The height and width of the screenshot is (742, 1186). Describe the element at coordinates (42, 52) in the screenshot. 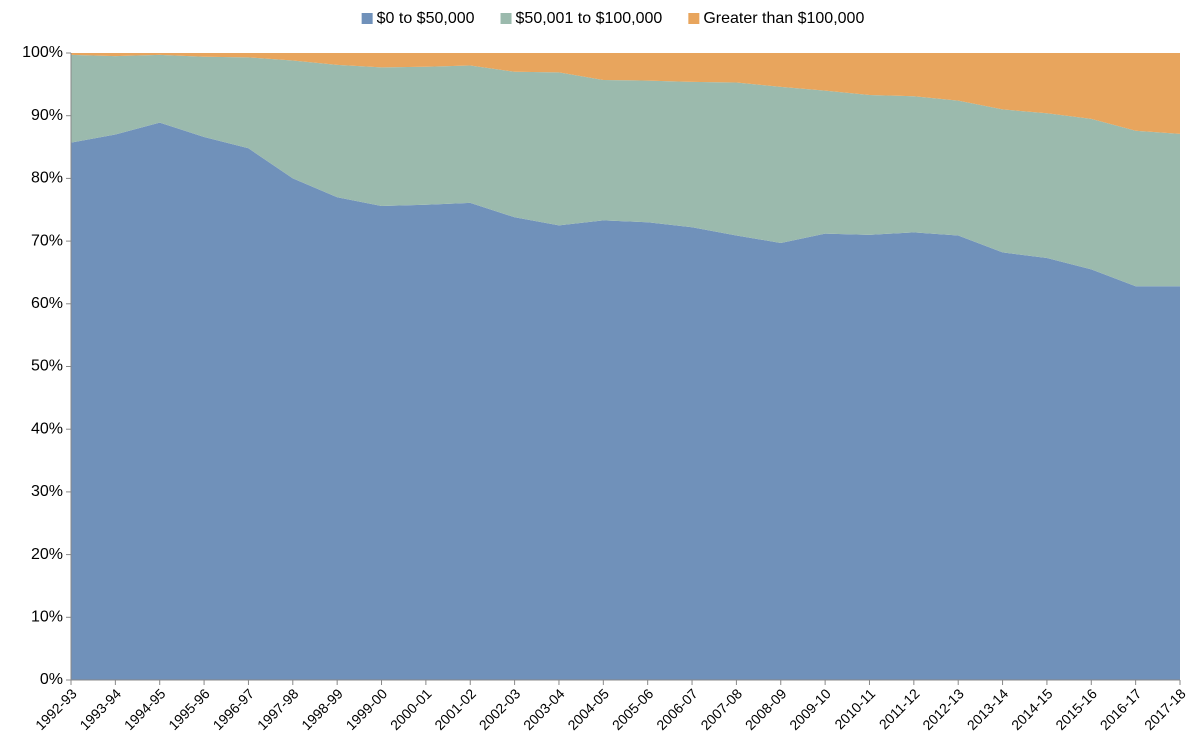

I see `y-tick-label: 100%` at that location.